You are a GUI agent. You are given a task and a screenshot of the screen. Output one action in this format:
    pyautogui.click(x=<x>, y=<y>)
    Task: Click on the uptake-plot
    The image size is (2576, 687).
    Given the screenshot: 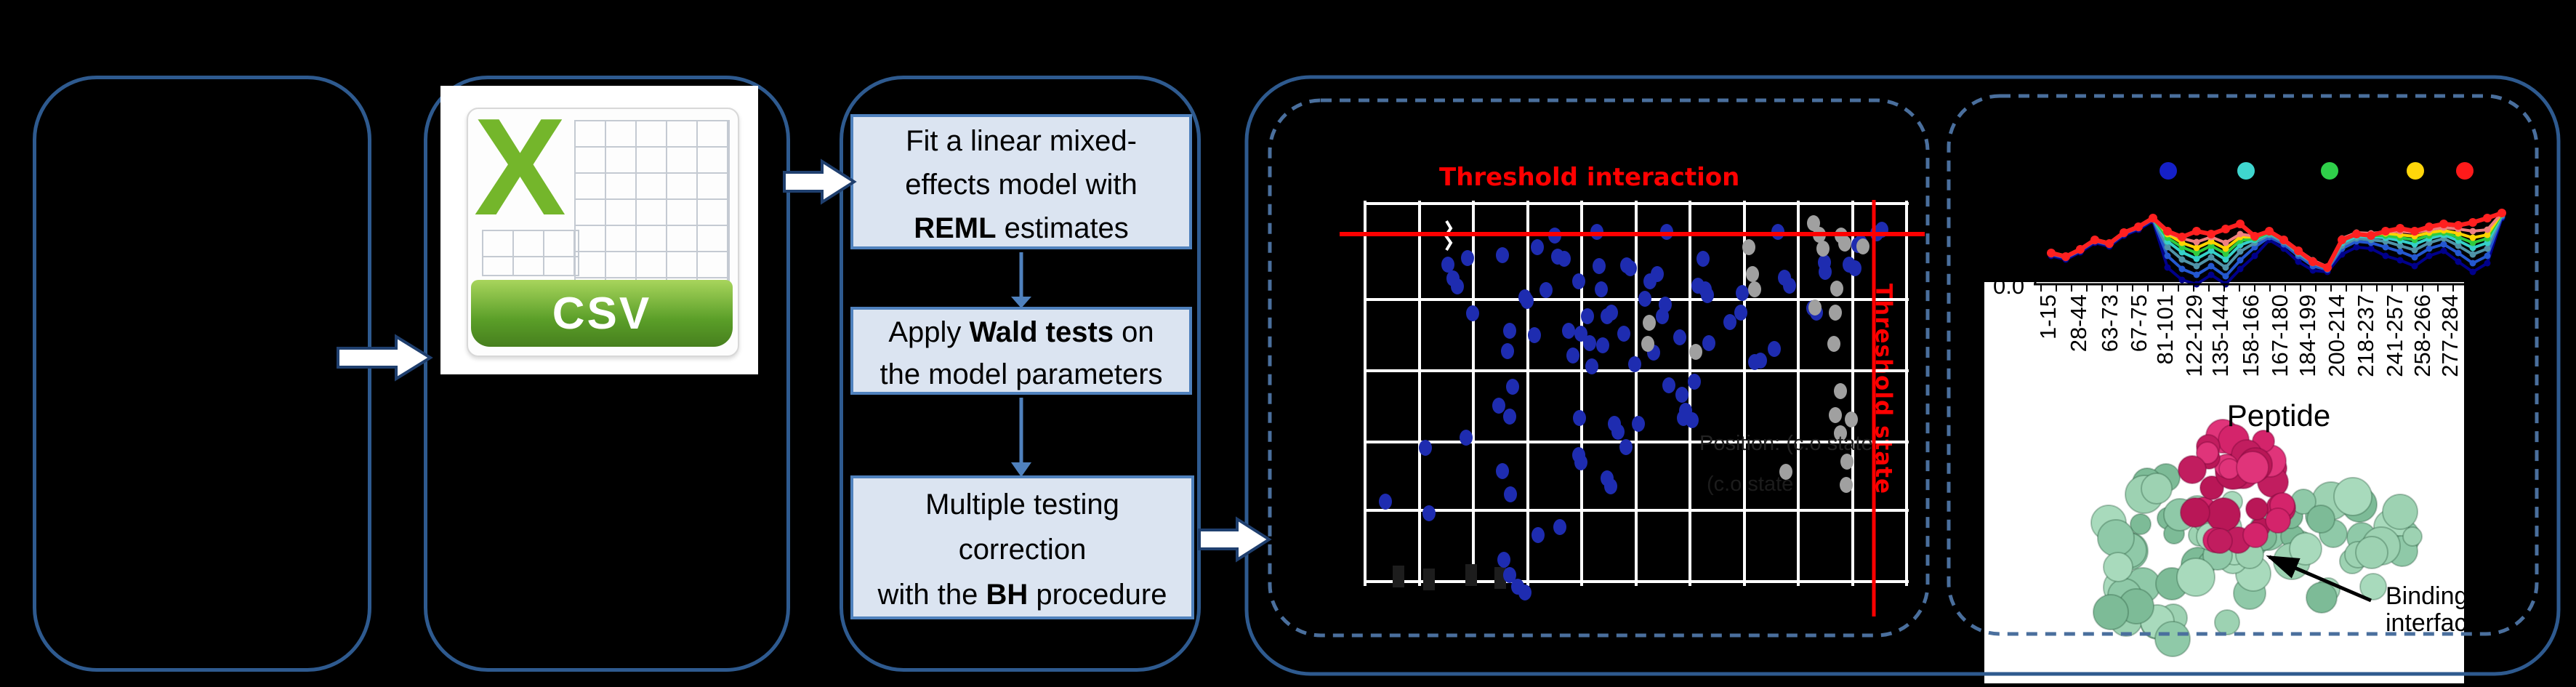 What is the action you would take?
    pyautogui.click(x=2273, y=227)
    